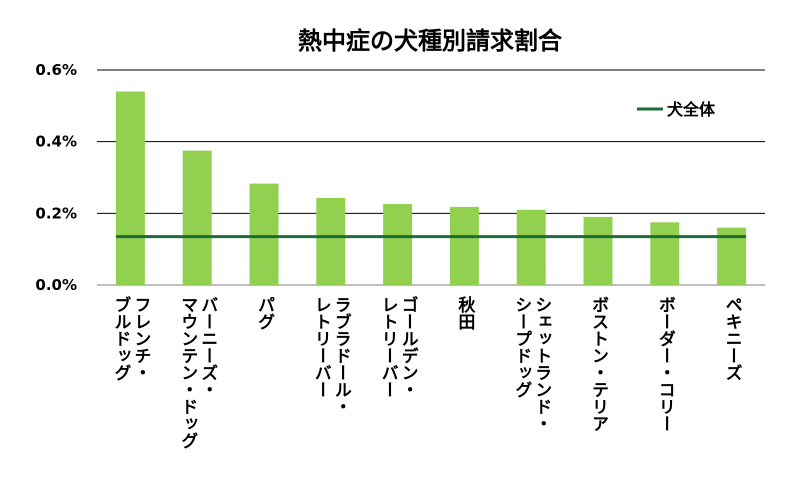  I want to click on legend: 犬全体, so click(676, 109).